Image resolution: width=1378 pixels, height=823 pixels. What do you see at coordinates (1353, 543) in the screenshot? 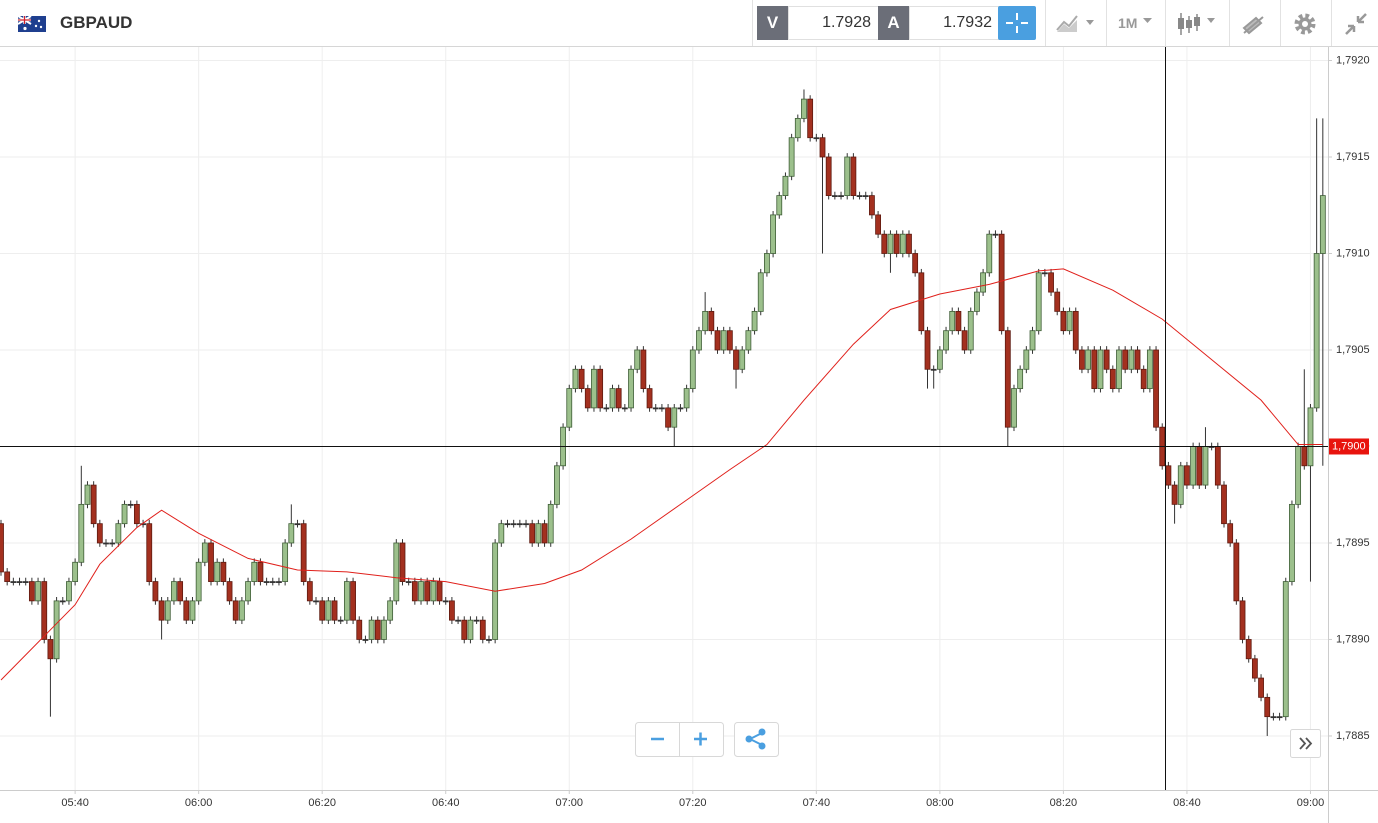
I see `y-tick-label: 1,7895` at bounding box center [1353, 543].